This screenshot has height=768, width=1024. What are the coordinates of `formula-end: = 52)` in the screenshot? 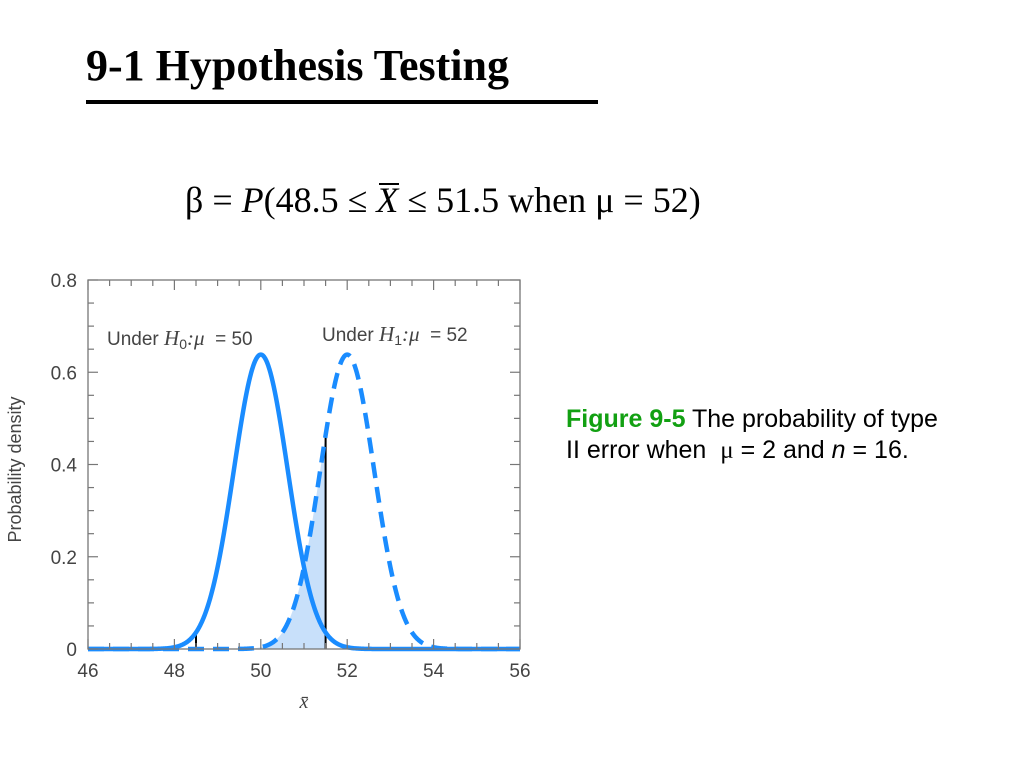 It's located at (657, 200).